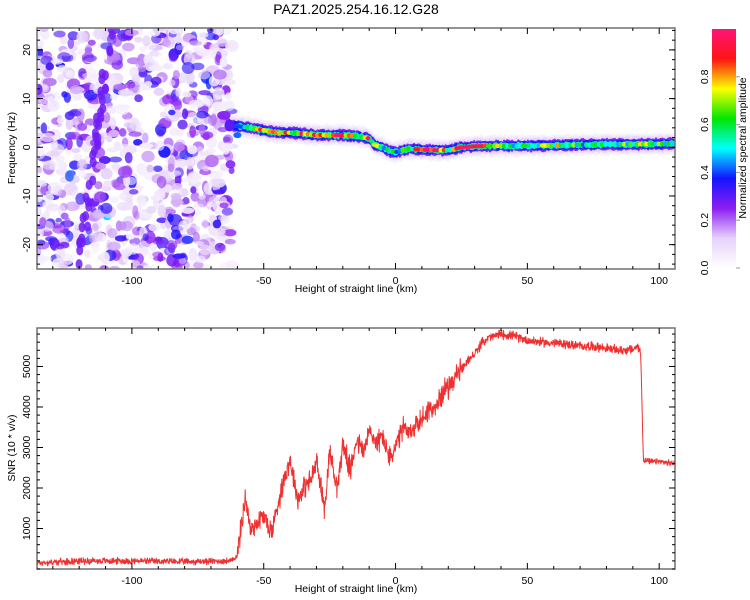  Describe the element at coordinates (263, 281) in the screenshot. I see `x-tick-label: -50` at that location.